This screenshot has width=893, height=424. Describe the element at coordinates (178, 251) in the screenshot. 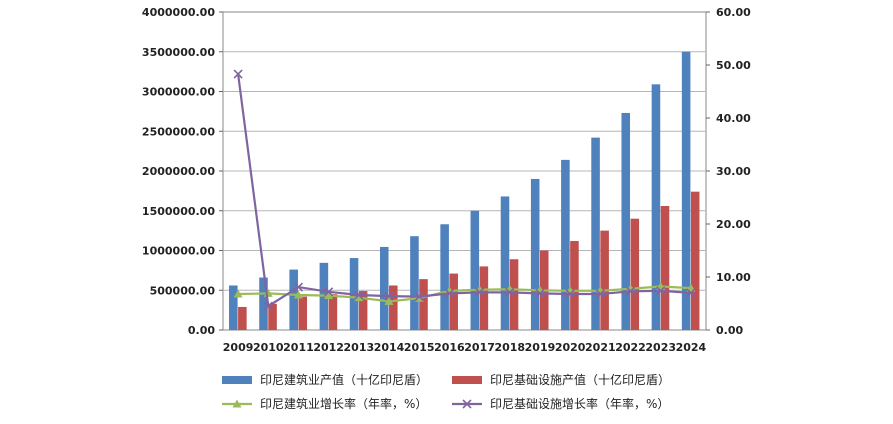

I see `y-left-tick-label: 1000000.00` at that location.